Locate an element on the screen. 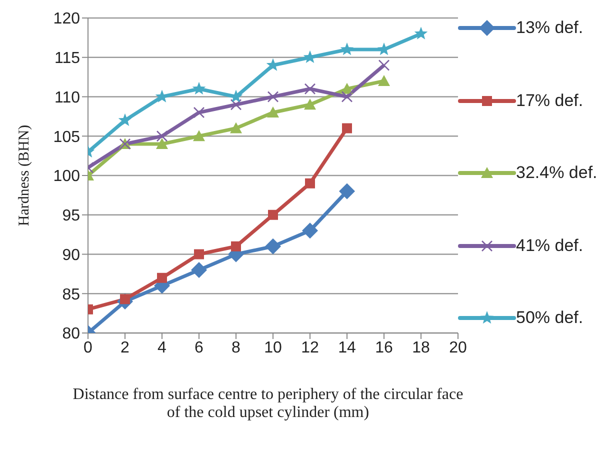  legend-label: 41% def. is located at coordinates (550, 246).